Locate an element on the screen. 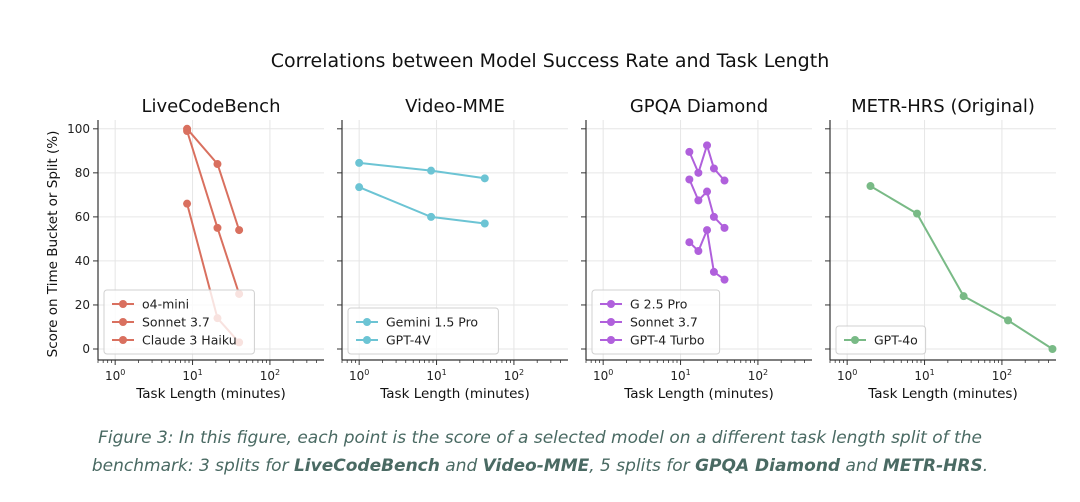 The height and width of the screenshot is (502, 1080). legend-item: o4-mini is located at coordinates (150, 304).